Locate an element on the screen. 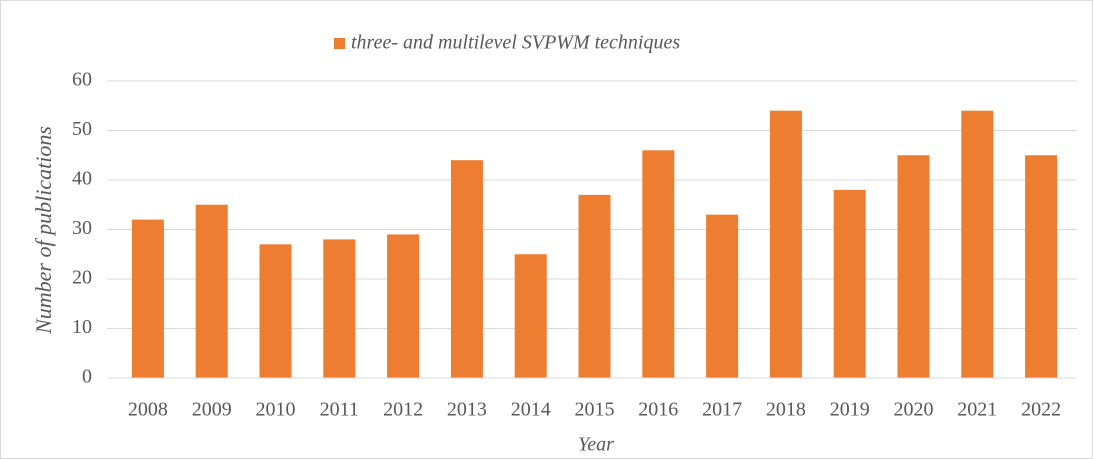 This screenshot has width=1093, height=459. x-tick-label: 2013 is located at coordinates (467, 410).